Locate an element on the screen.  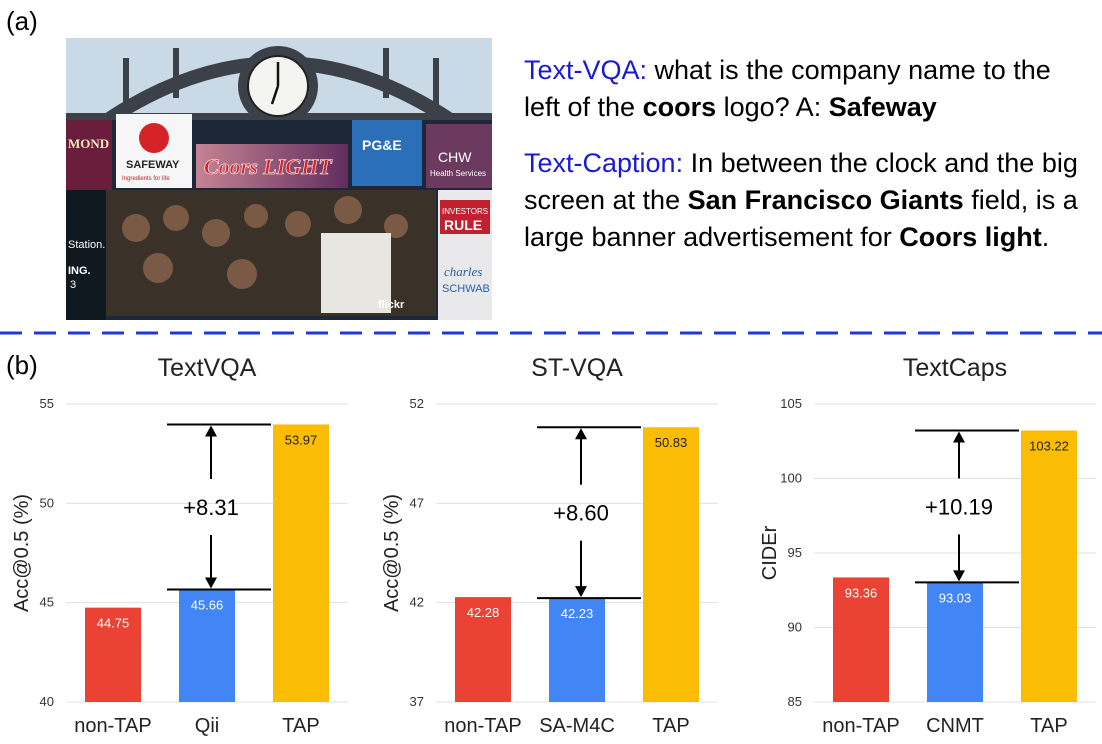
y-tick-label: 52 is located at coordinates (417, 403).